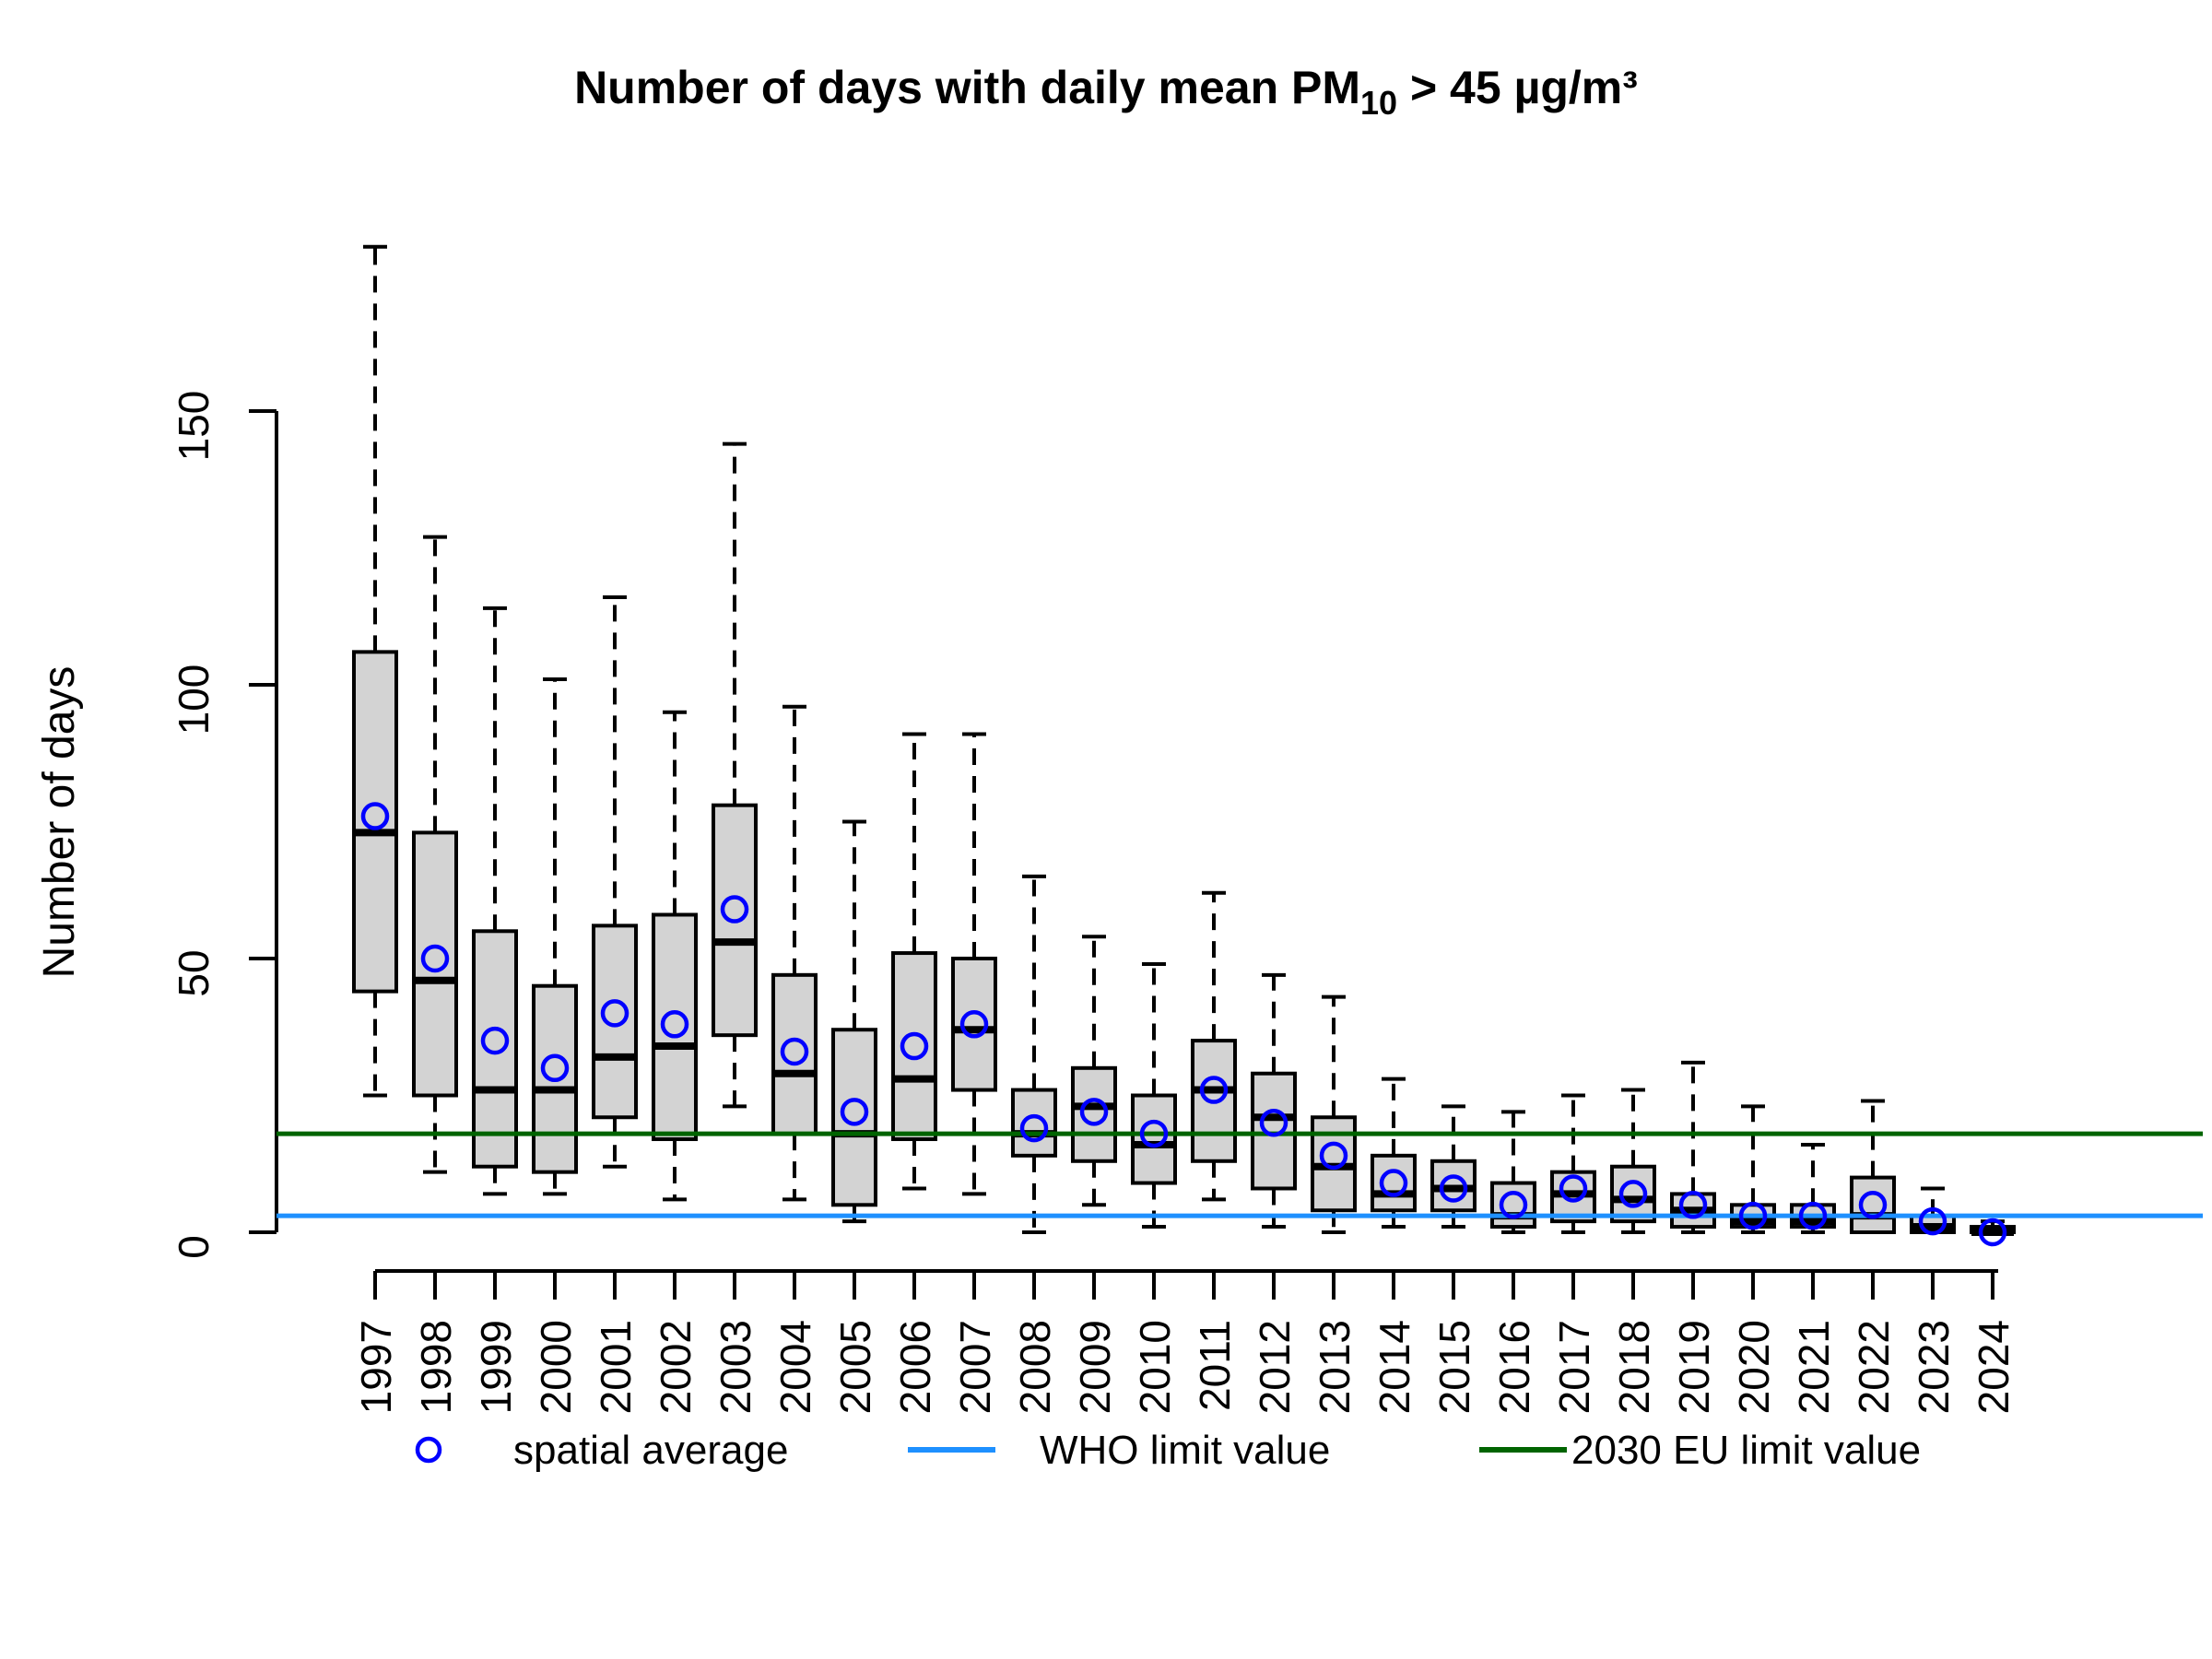  Describe the element at coordinates (1275, 1367) in the screenshot. I see `x-tick-label: 2012` at that location.